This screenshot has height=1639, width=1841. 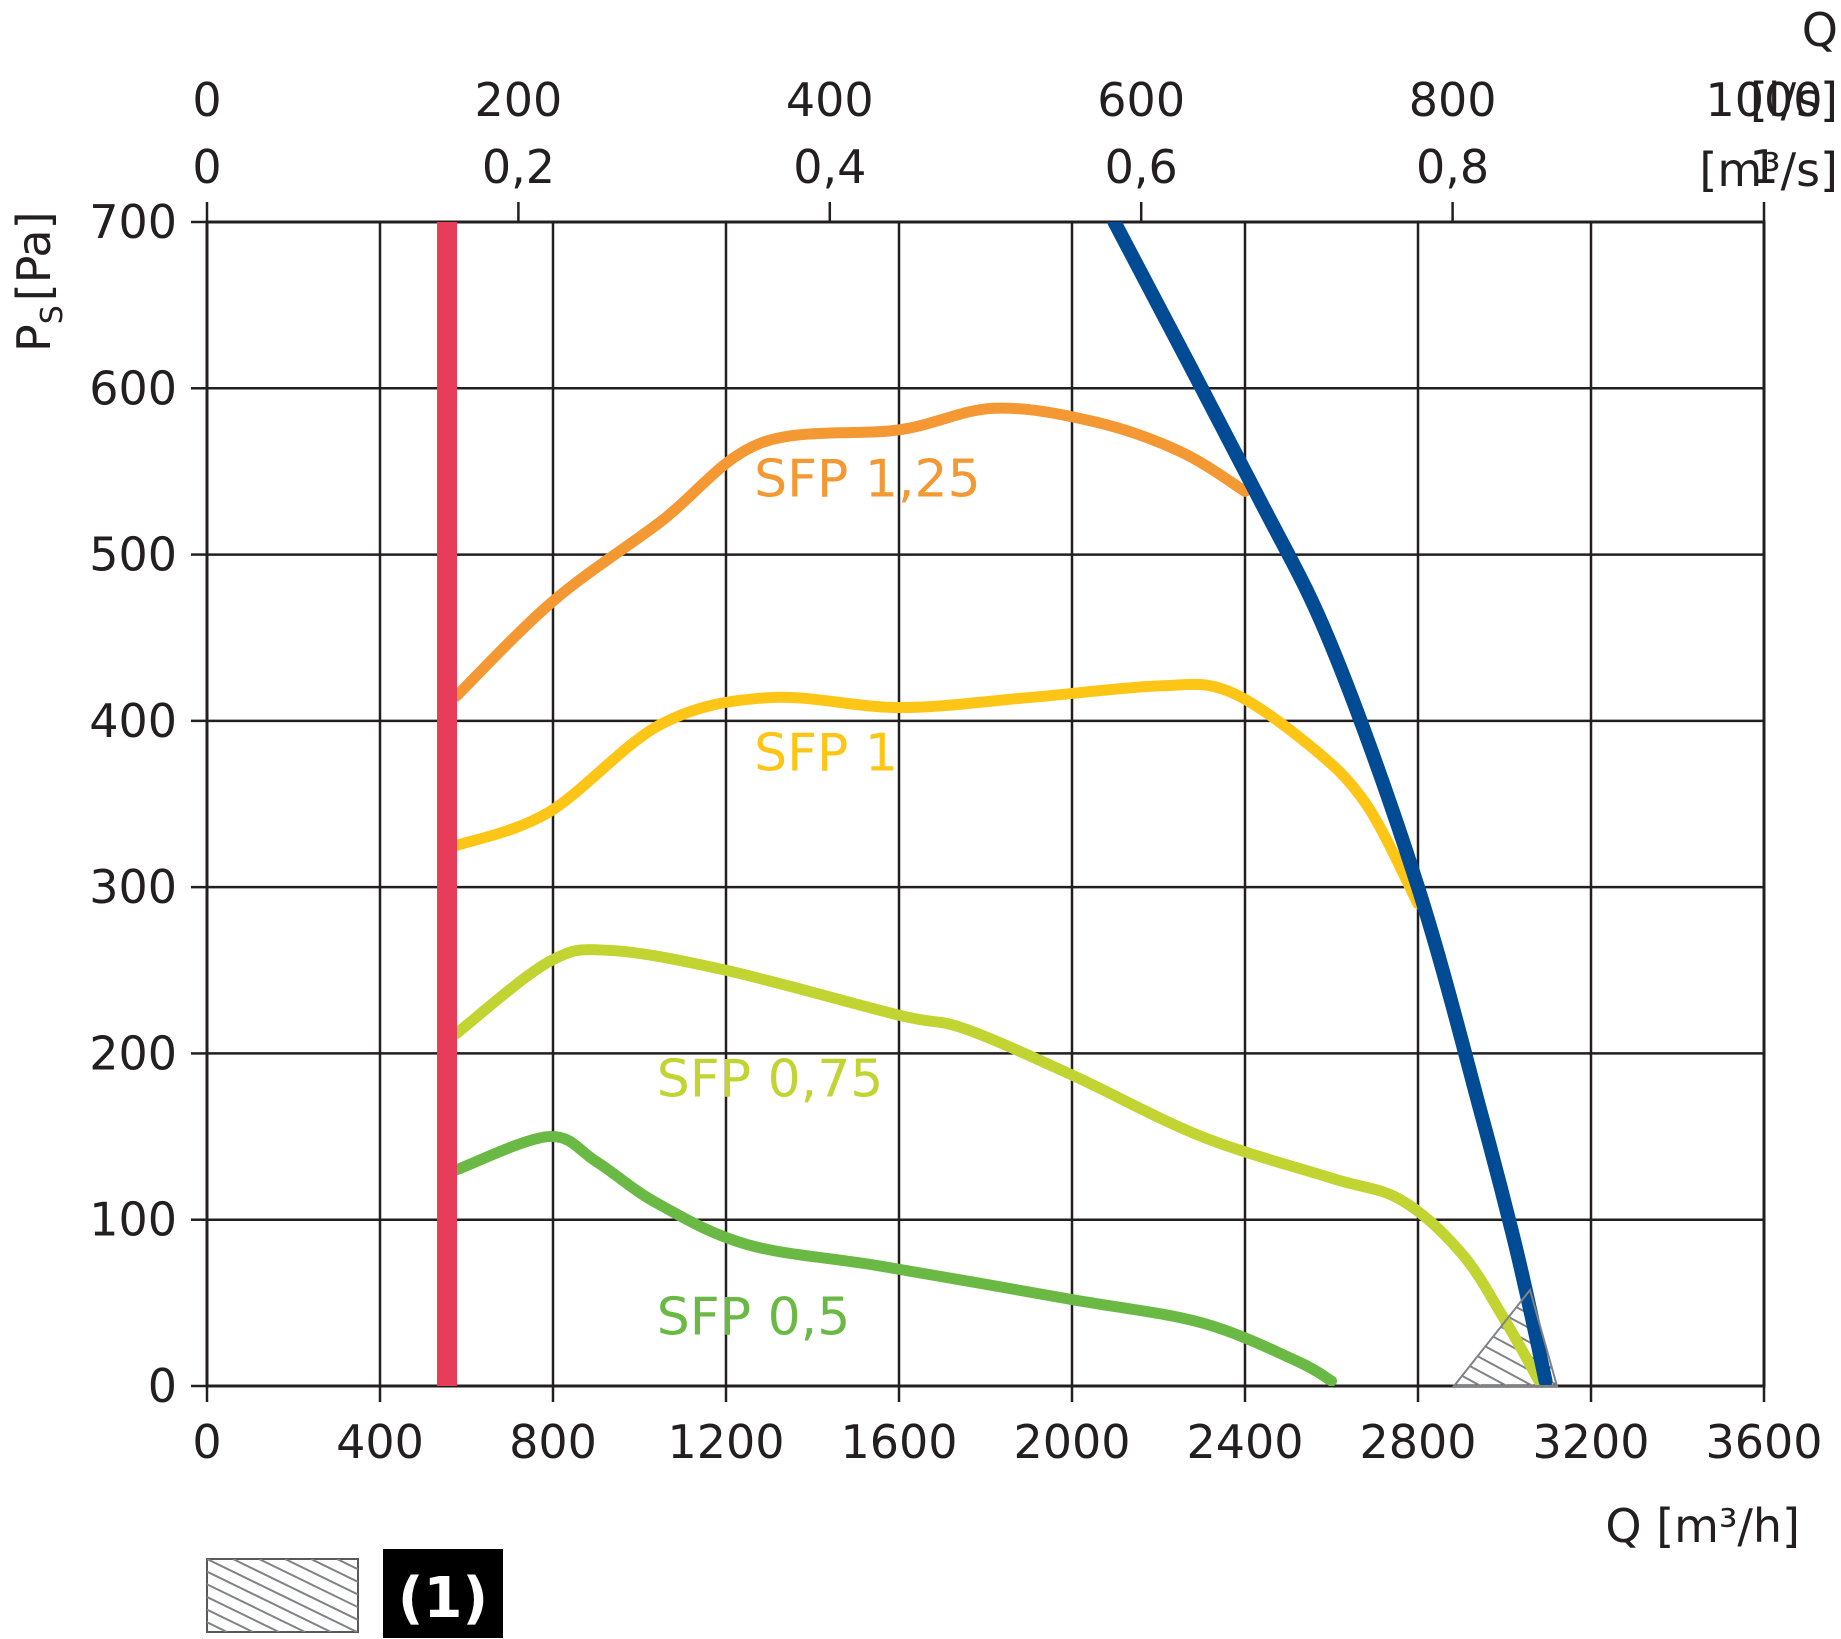 What do you see at coordinates (204, 1595) in the screenshot?
I see `legend-hatch-lines` at bounding box center [204, 1595].